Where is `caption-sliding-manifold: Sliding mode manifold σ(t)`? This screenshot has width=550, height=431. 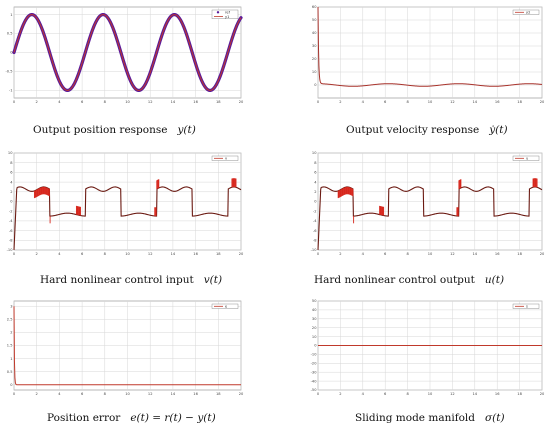 caption-sliding-manifold: Sliding mode manifold σ(t) is located at coordinates (430, 418).